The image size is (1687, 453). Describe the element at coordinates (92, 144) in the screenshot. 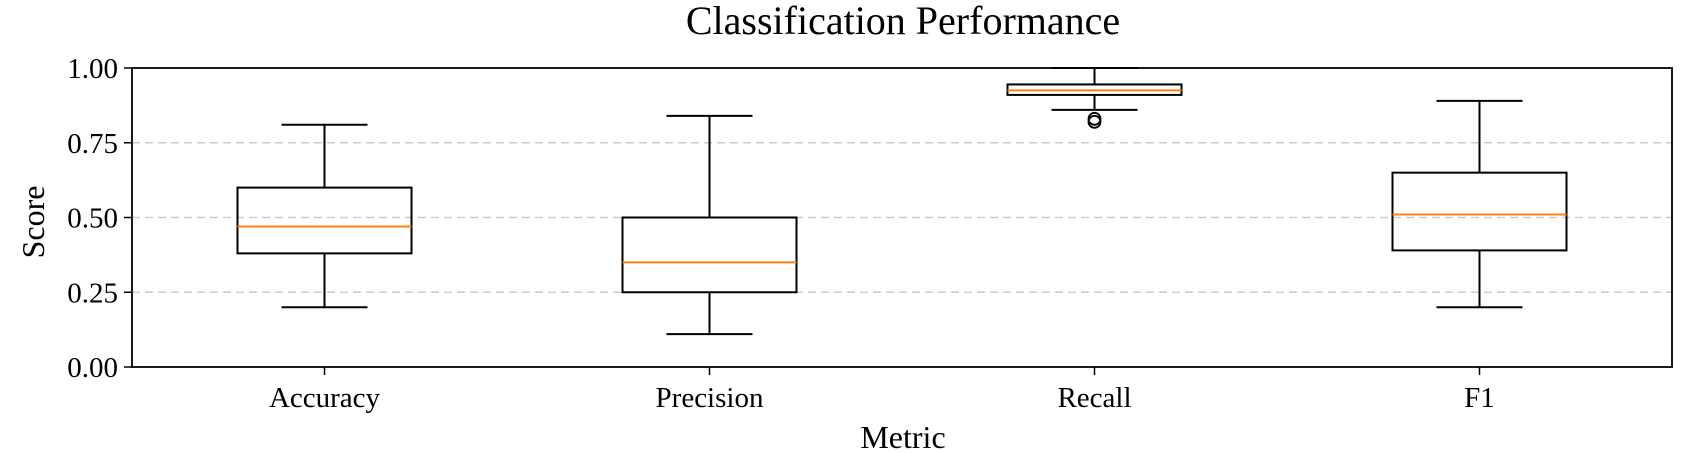

I see `y-tick-label: 0.75` at that location.